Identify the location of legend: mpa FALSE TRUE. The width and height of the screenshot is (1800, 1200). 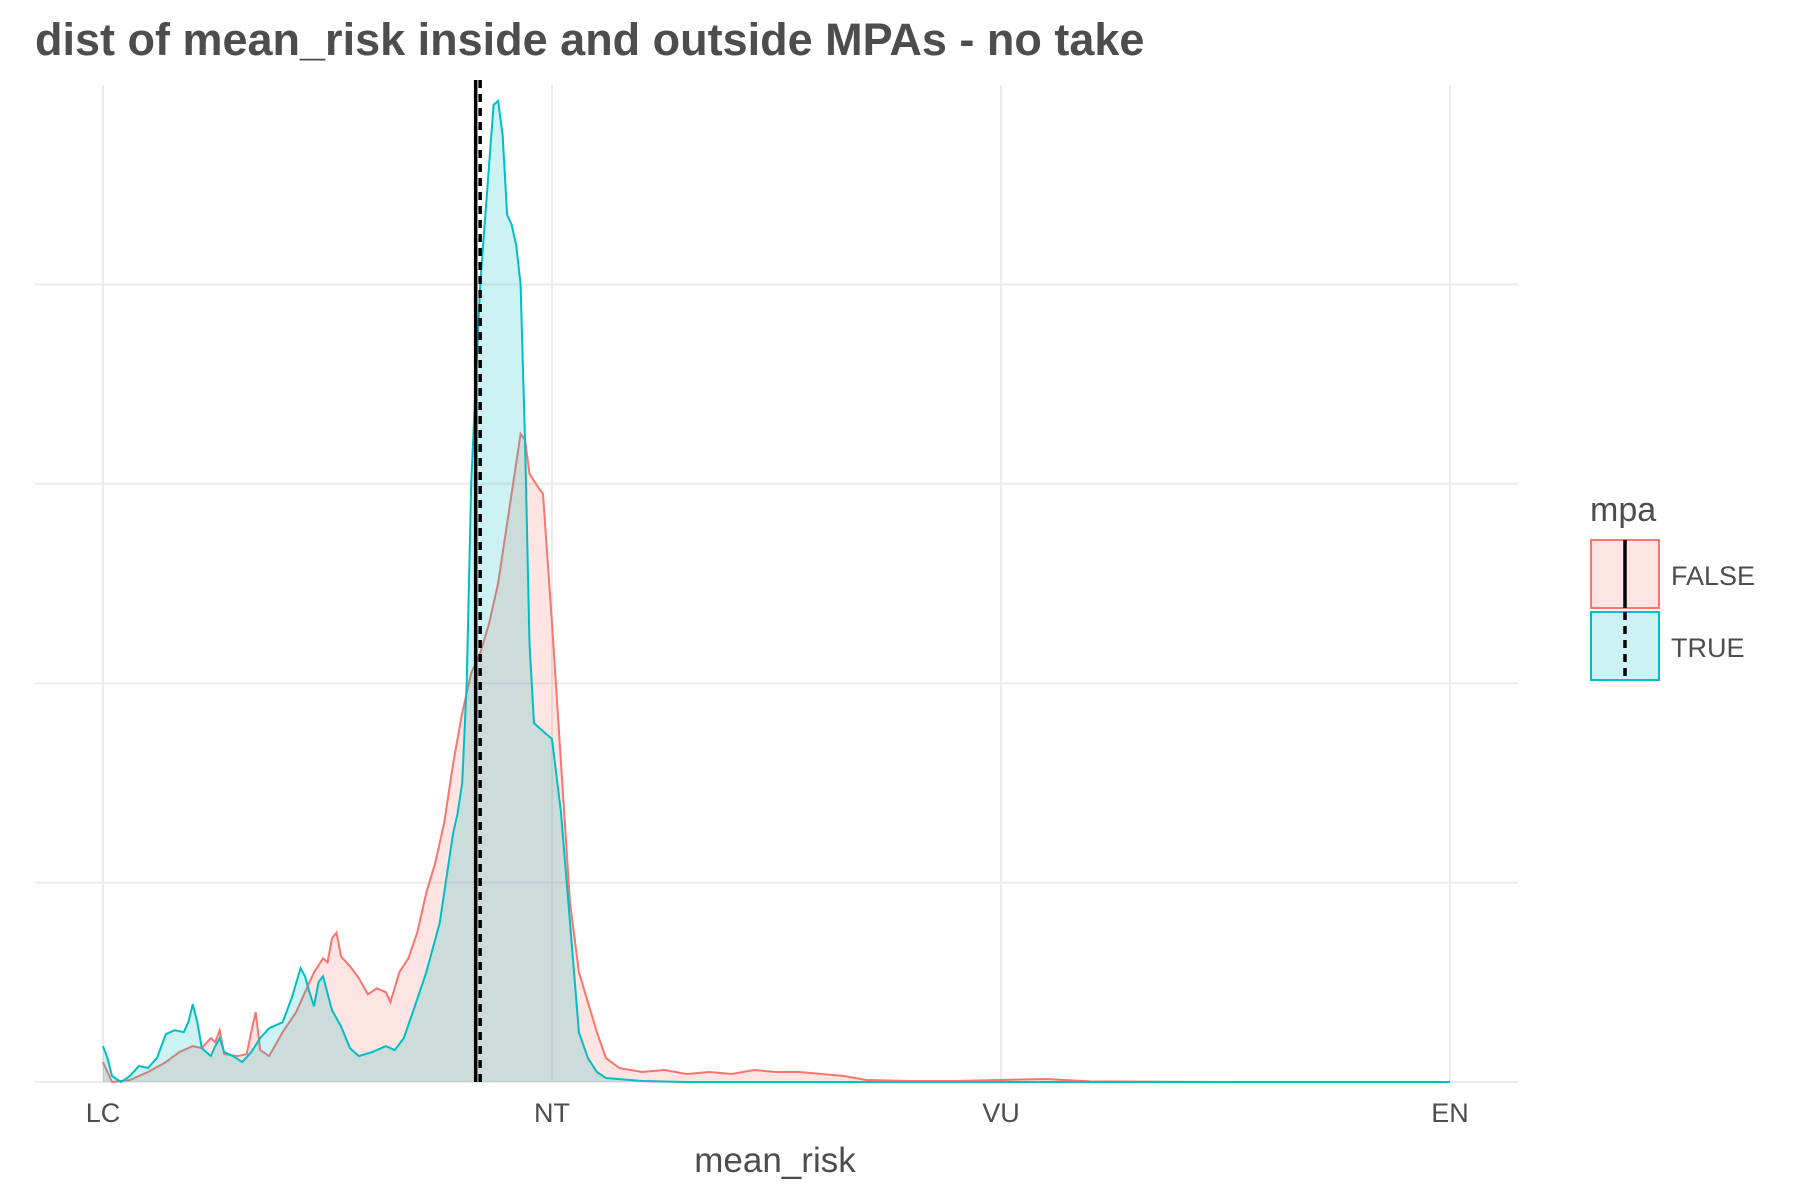
(1672, 586).